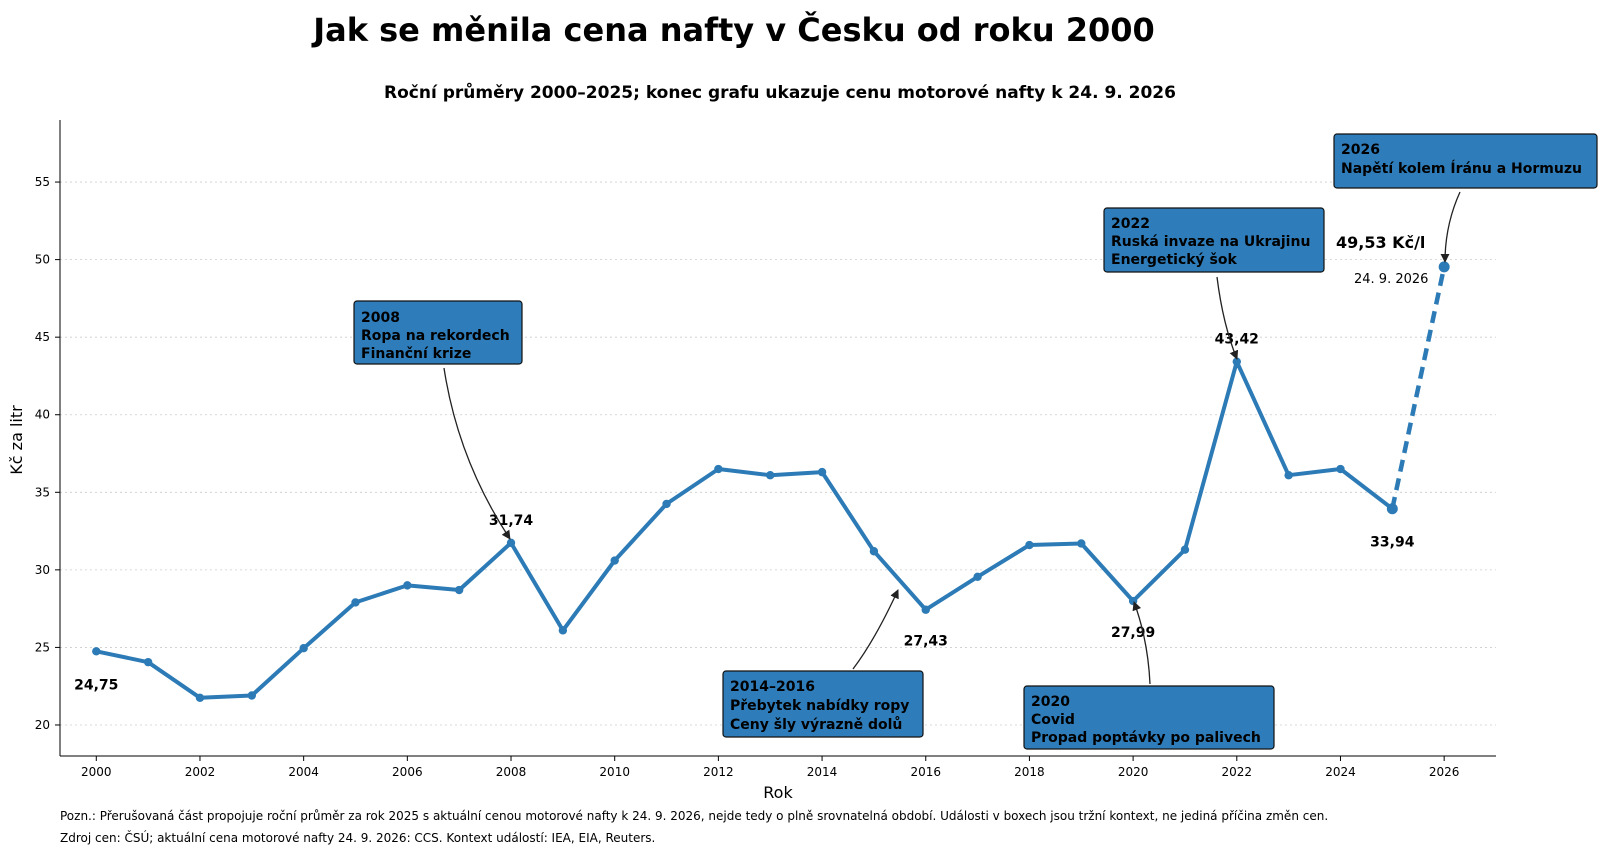 This screenshot has width=1600, height=854. Describe the element at coordinates (1380, 242) in the screenshot. I see `end-value-label: 49,53 Kč/l` at that location.